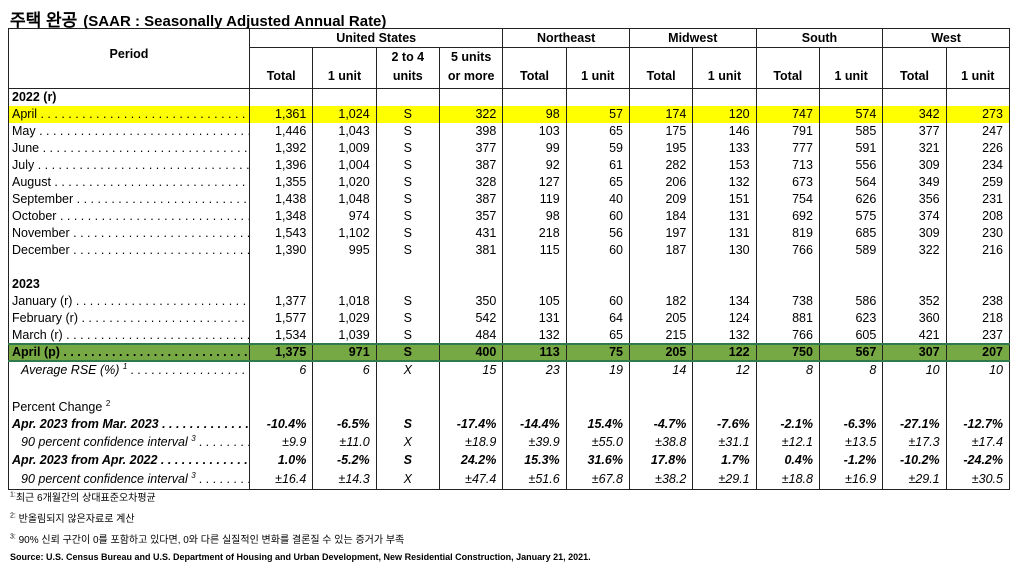 The height and width of the screenshot is (574, 1024). Describe the element at coordinates (344, 182) in the screenshot. I see `data-cell: 1,020` at that location.